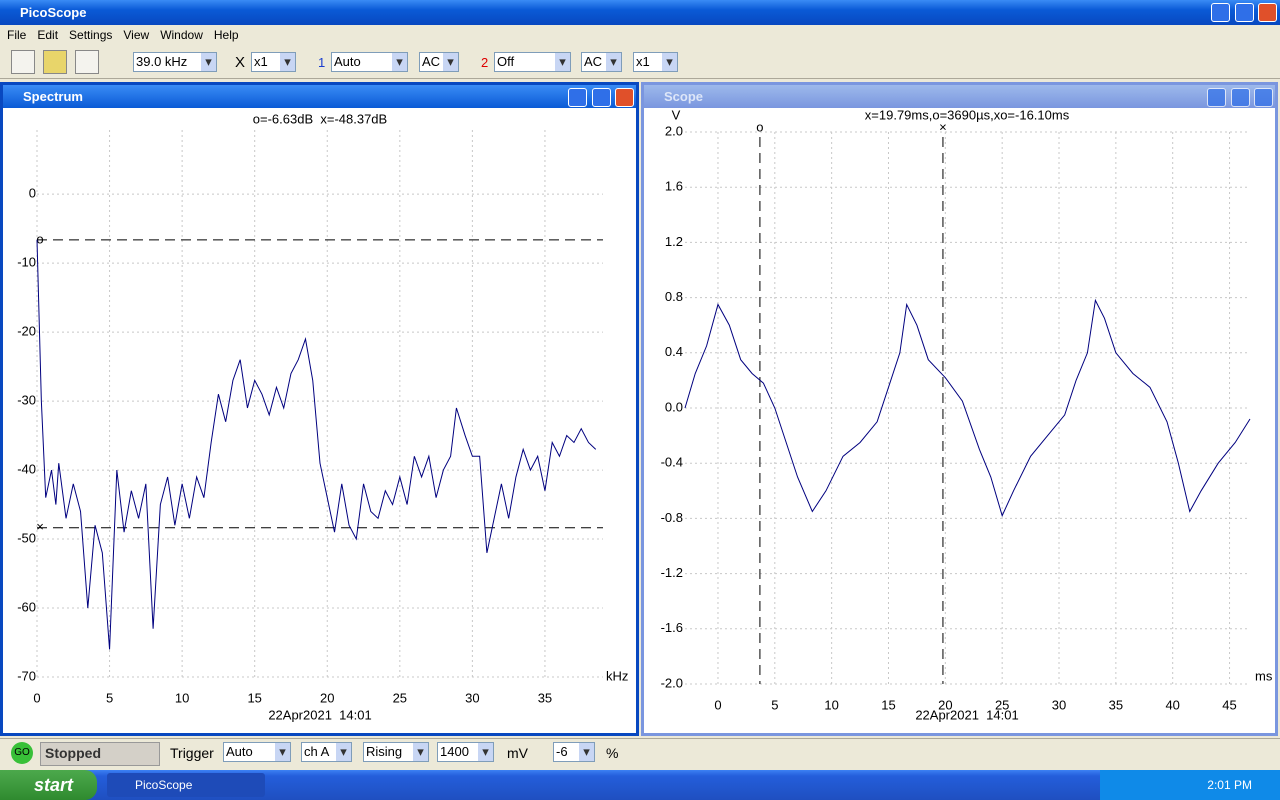 The width and height of the screenshot is (1280, 800). I want to click on status-bar, so click(640, 754).